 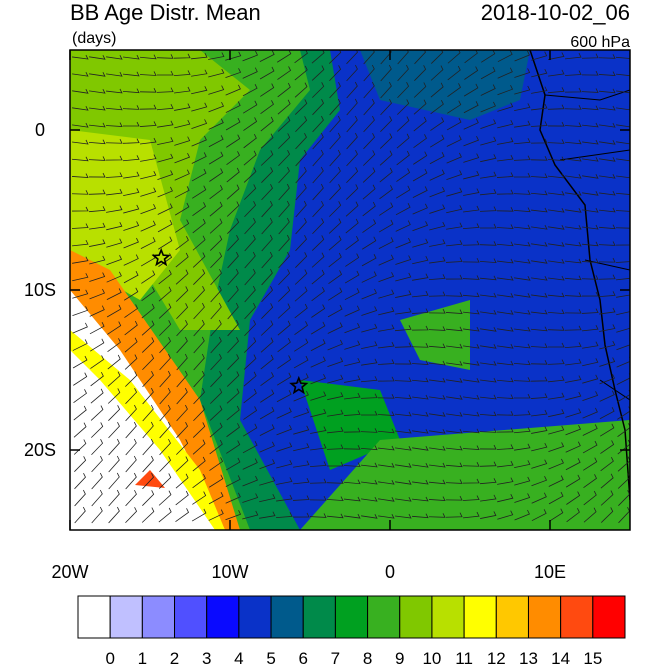 I want to click on y-tick-label: 20S, so click(x=40, y=450).